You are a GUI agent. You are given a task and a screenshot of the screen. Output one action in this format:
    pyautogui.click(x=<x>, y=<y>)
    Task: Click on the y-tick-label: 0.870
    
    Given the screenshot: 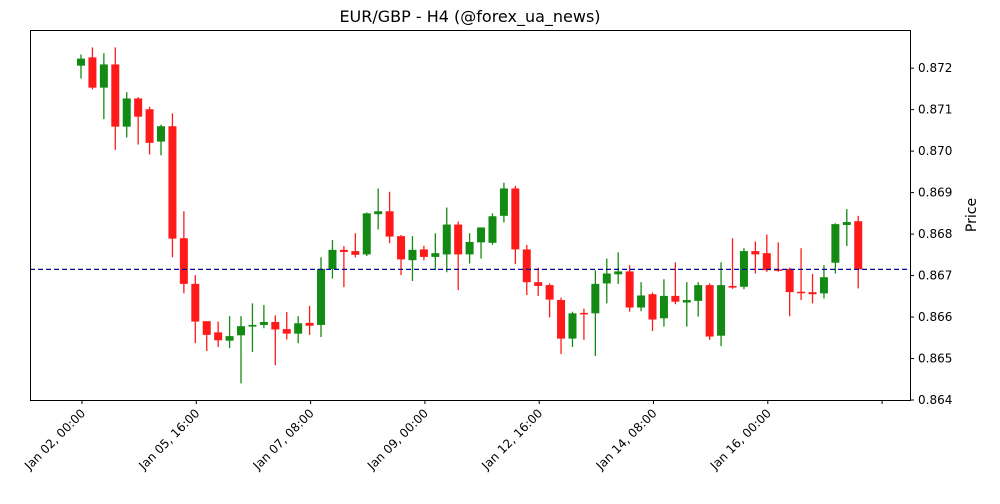 What is the action you would take?
    pyautogui.click(x=935, y=151)
    